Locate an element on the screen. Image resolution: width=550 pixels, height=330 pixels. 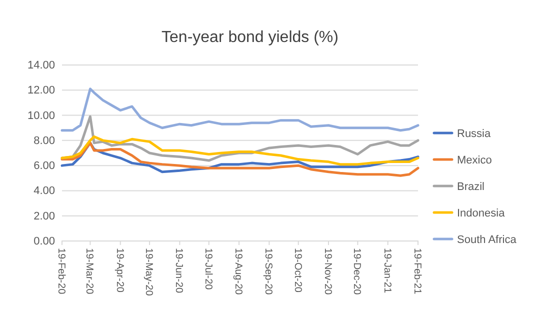
y-tick-label: 6.00 is located at coordinates (44, 166).